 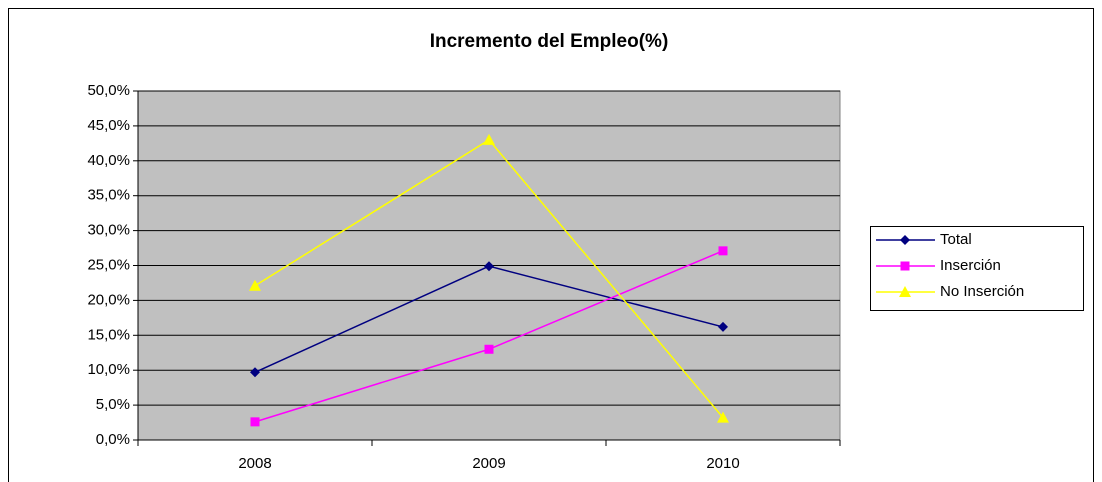 What do you see at coordinates (113, 439) in the screenshot?
I see `y-tick-label: 0,0%` at bounding box center [113, 439].